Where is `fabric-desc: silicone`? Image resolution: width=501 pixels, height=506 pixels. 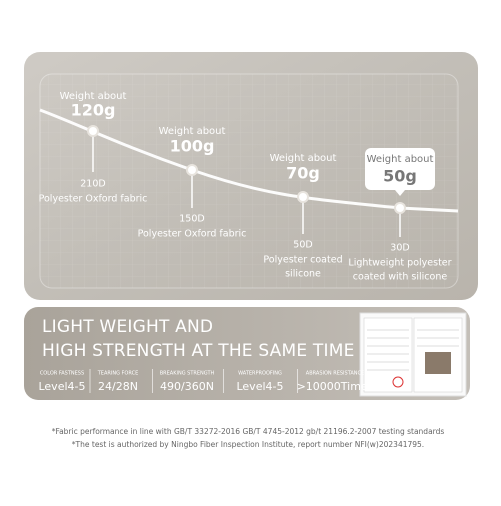 fabric-desc: silicone is located at coordinates (303, 274).